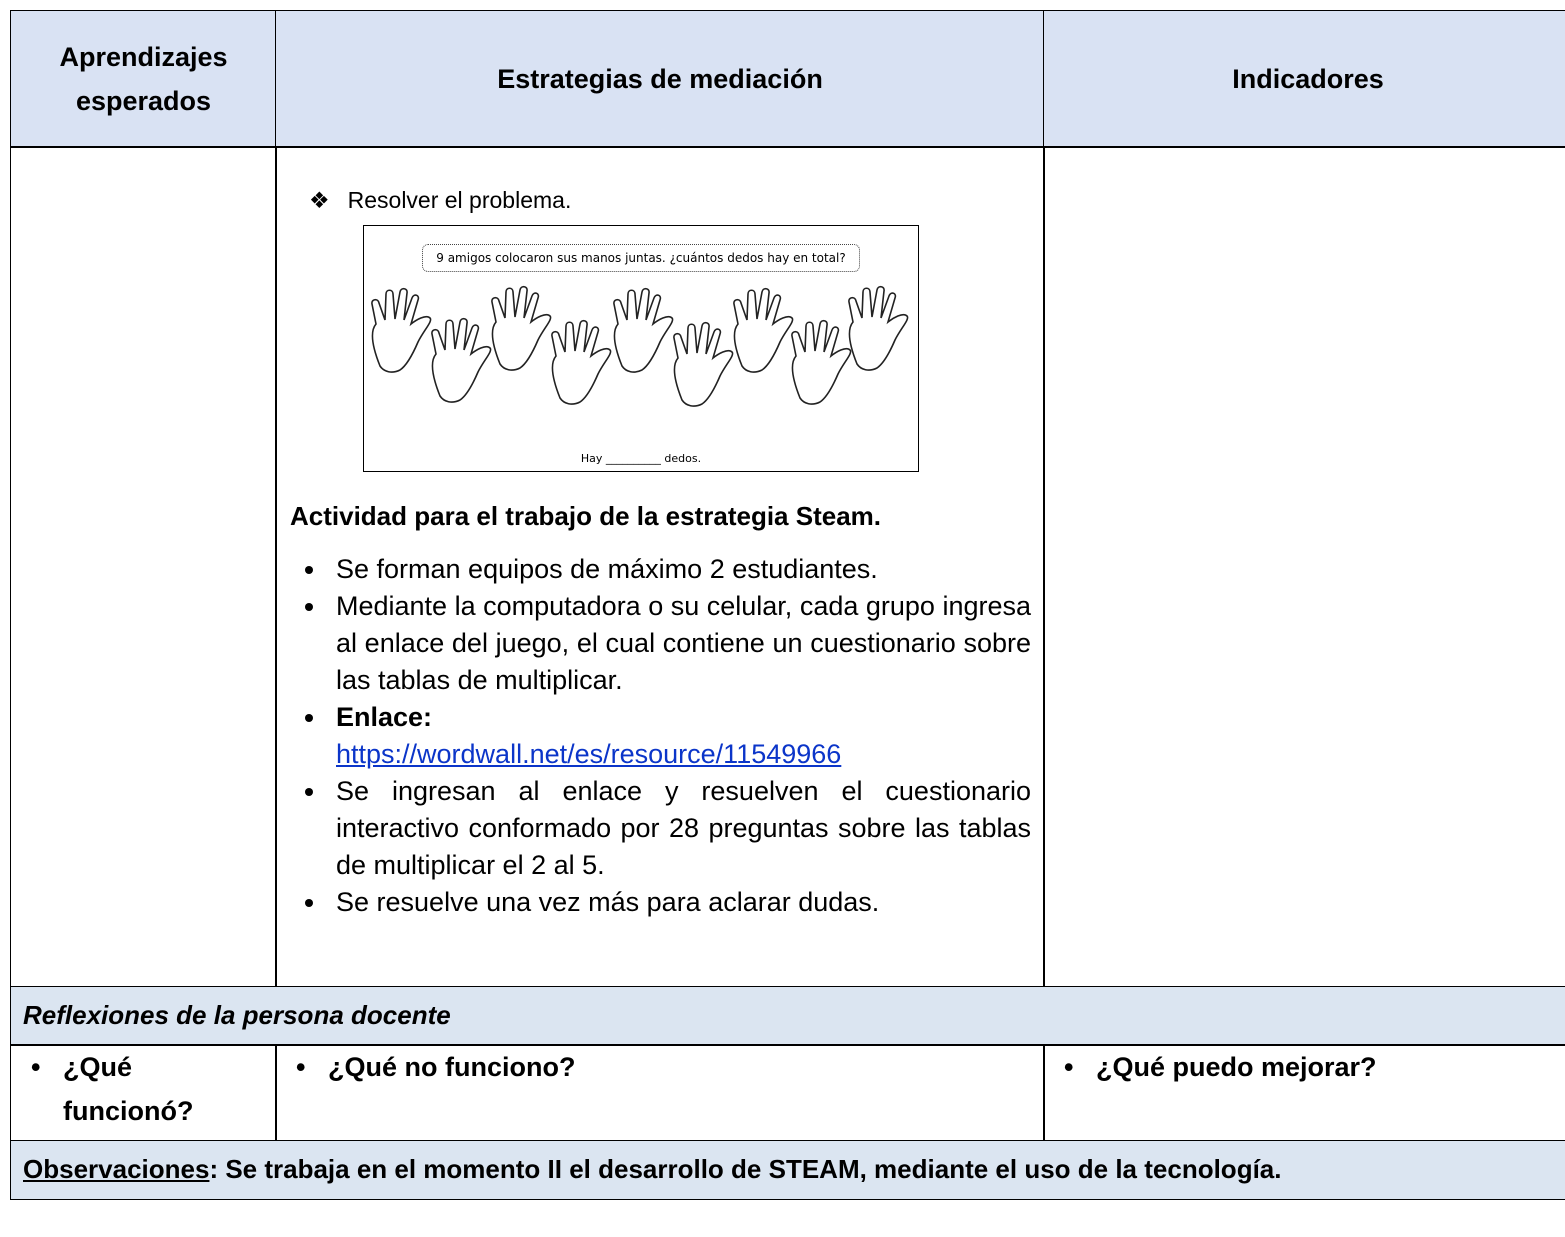 The image size is (1565, 1237). I want to click on step-icon: ❖, so click(319, 200).